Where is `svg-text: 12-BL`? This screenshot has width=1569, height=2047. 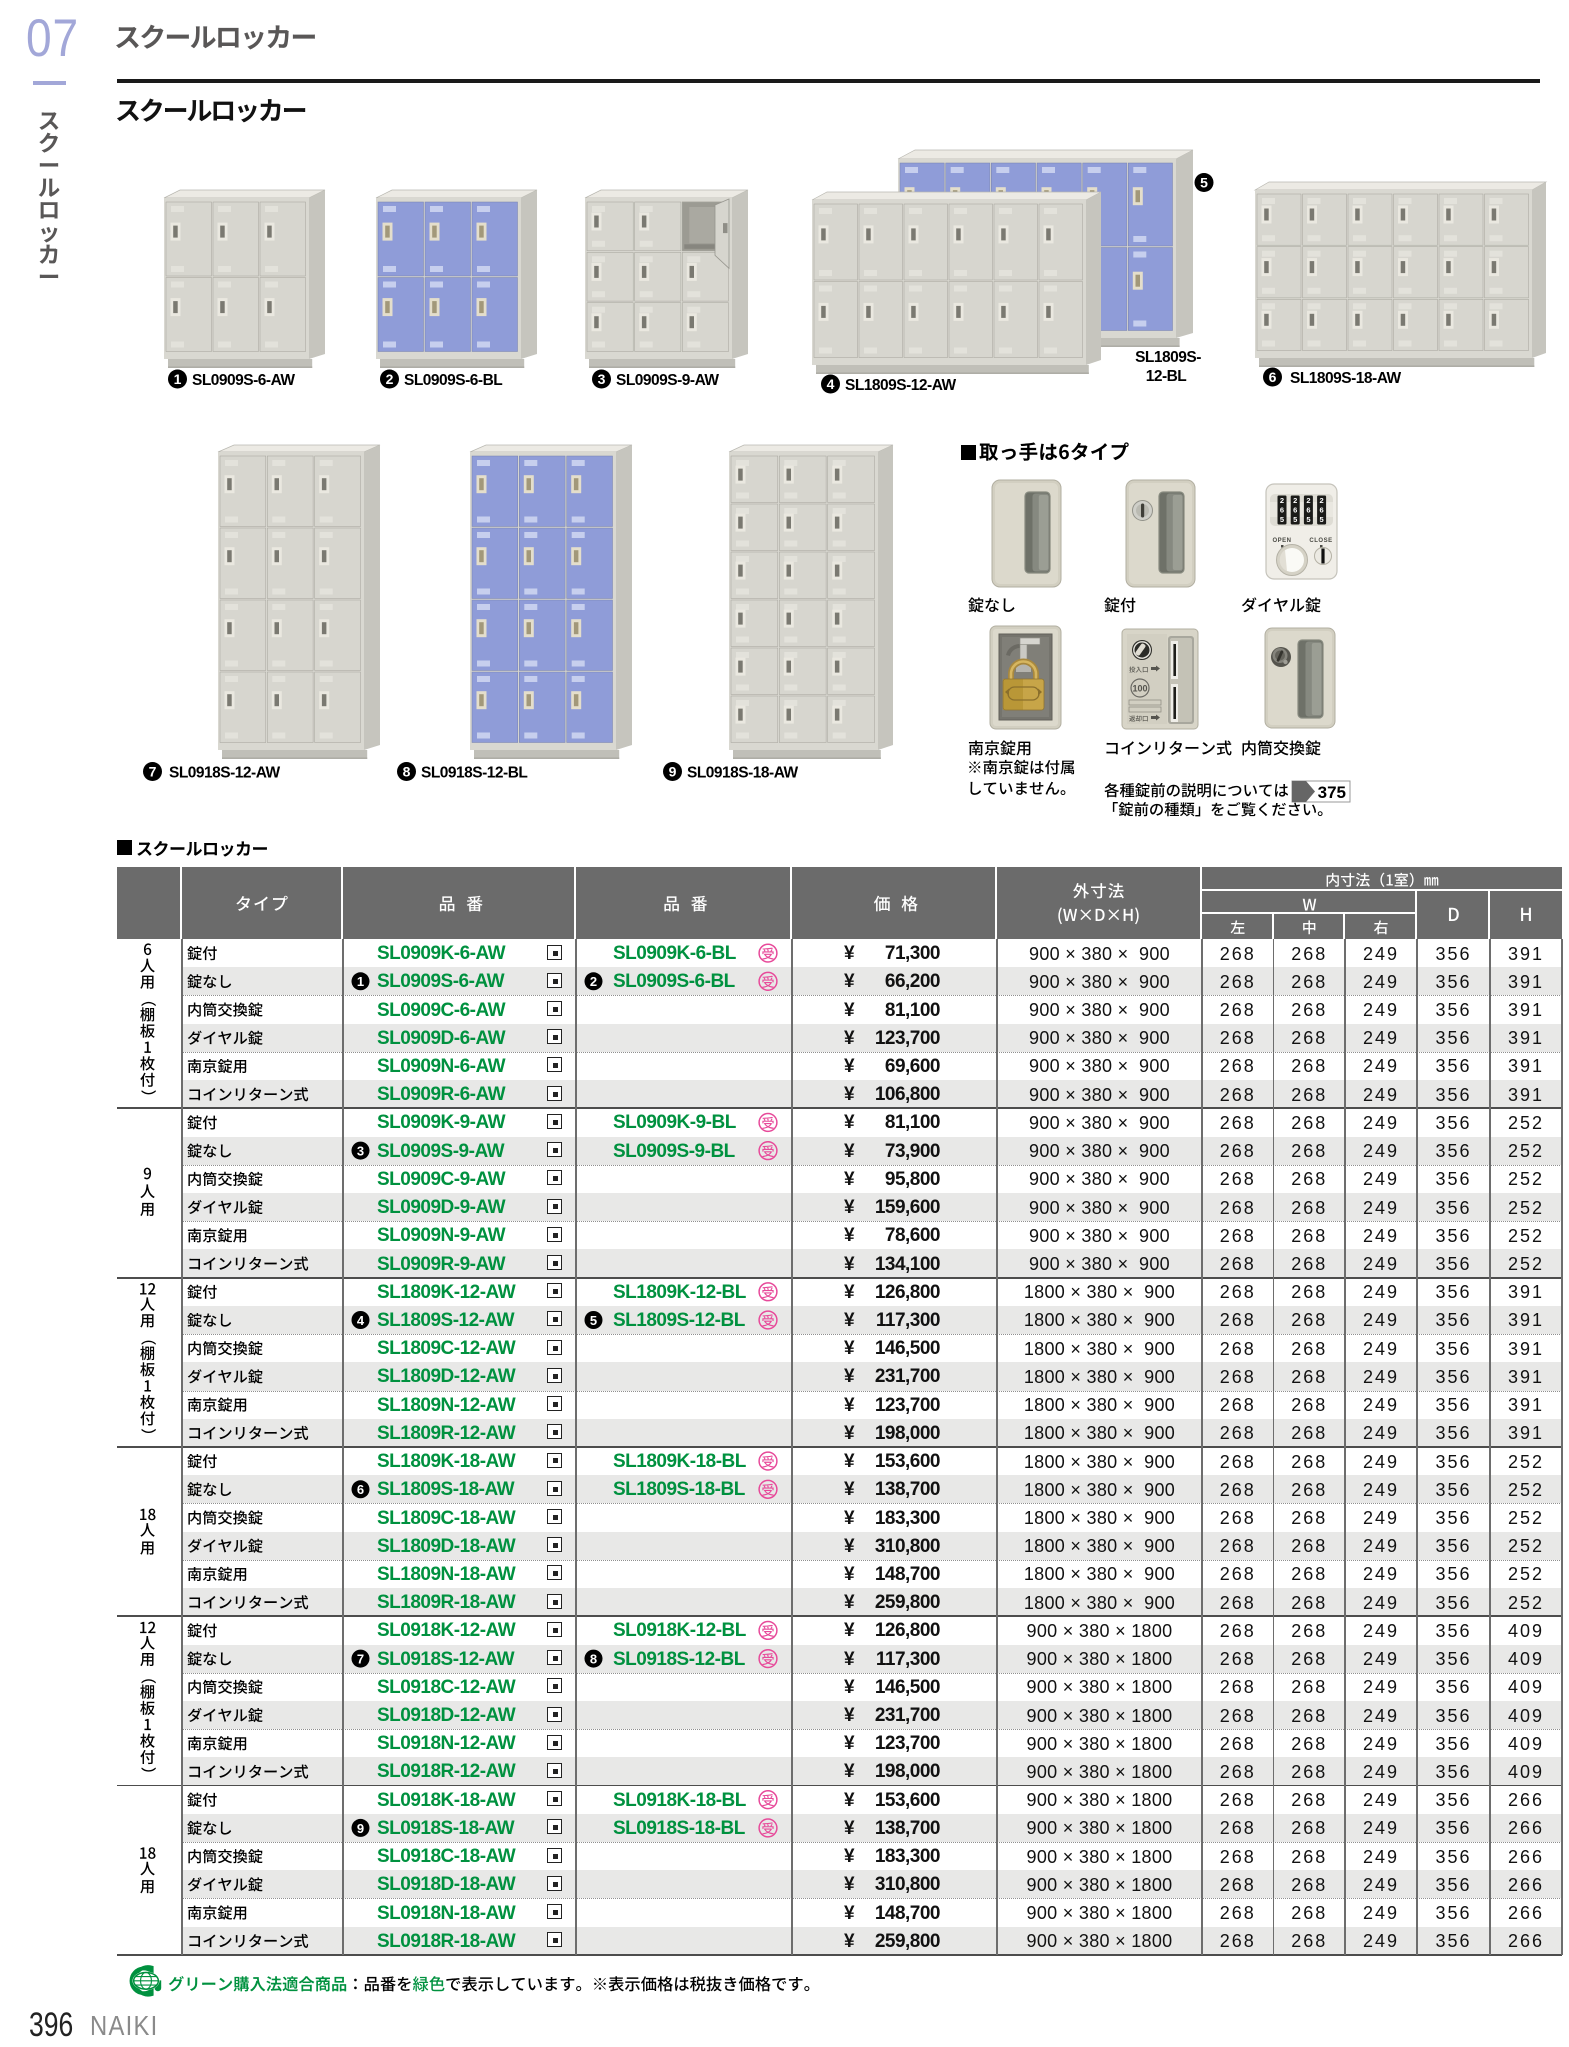
svg-text: 12-BL is located at coordinates (1166, 376).